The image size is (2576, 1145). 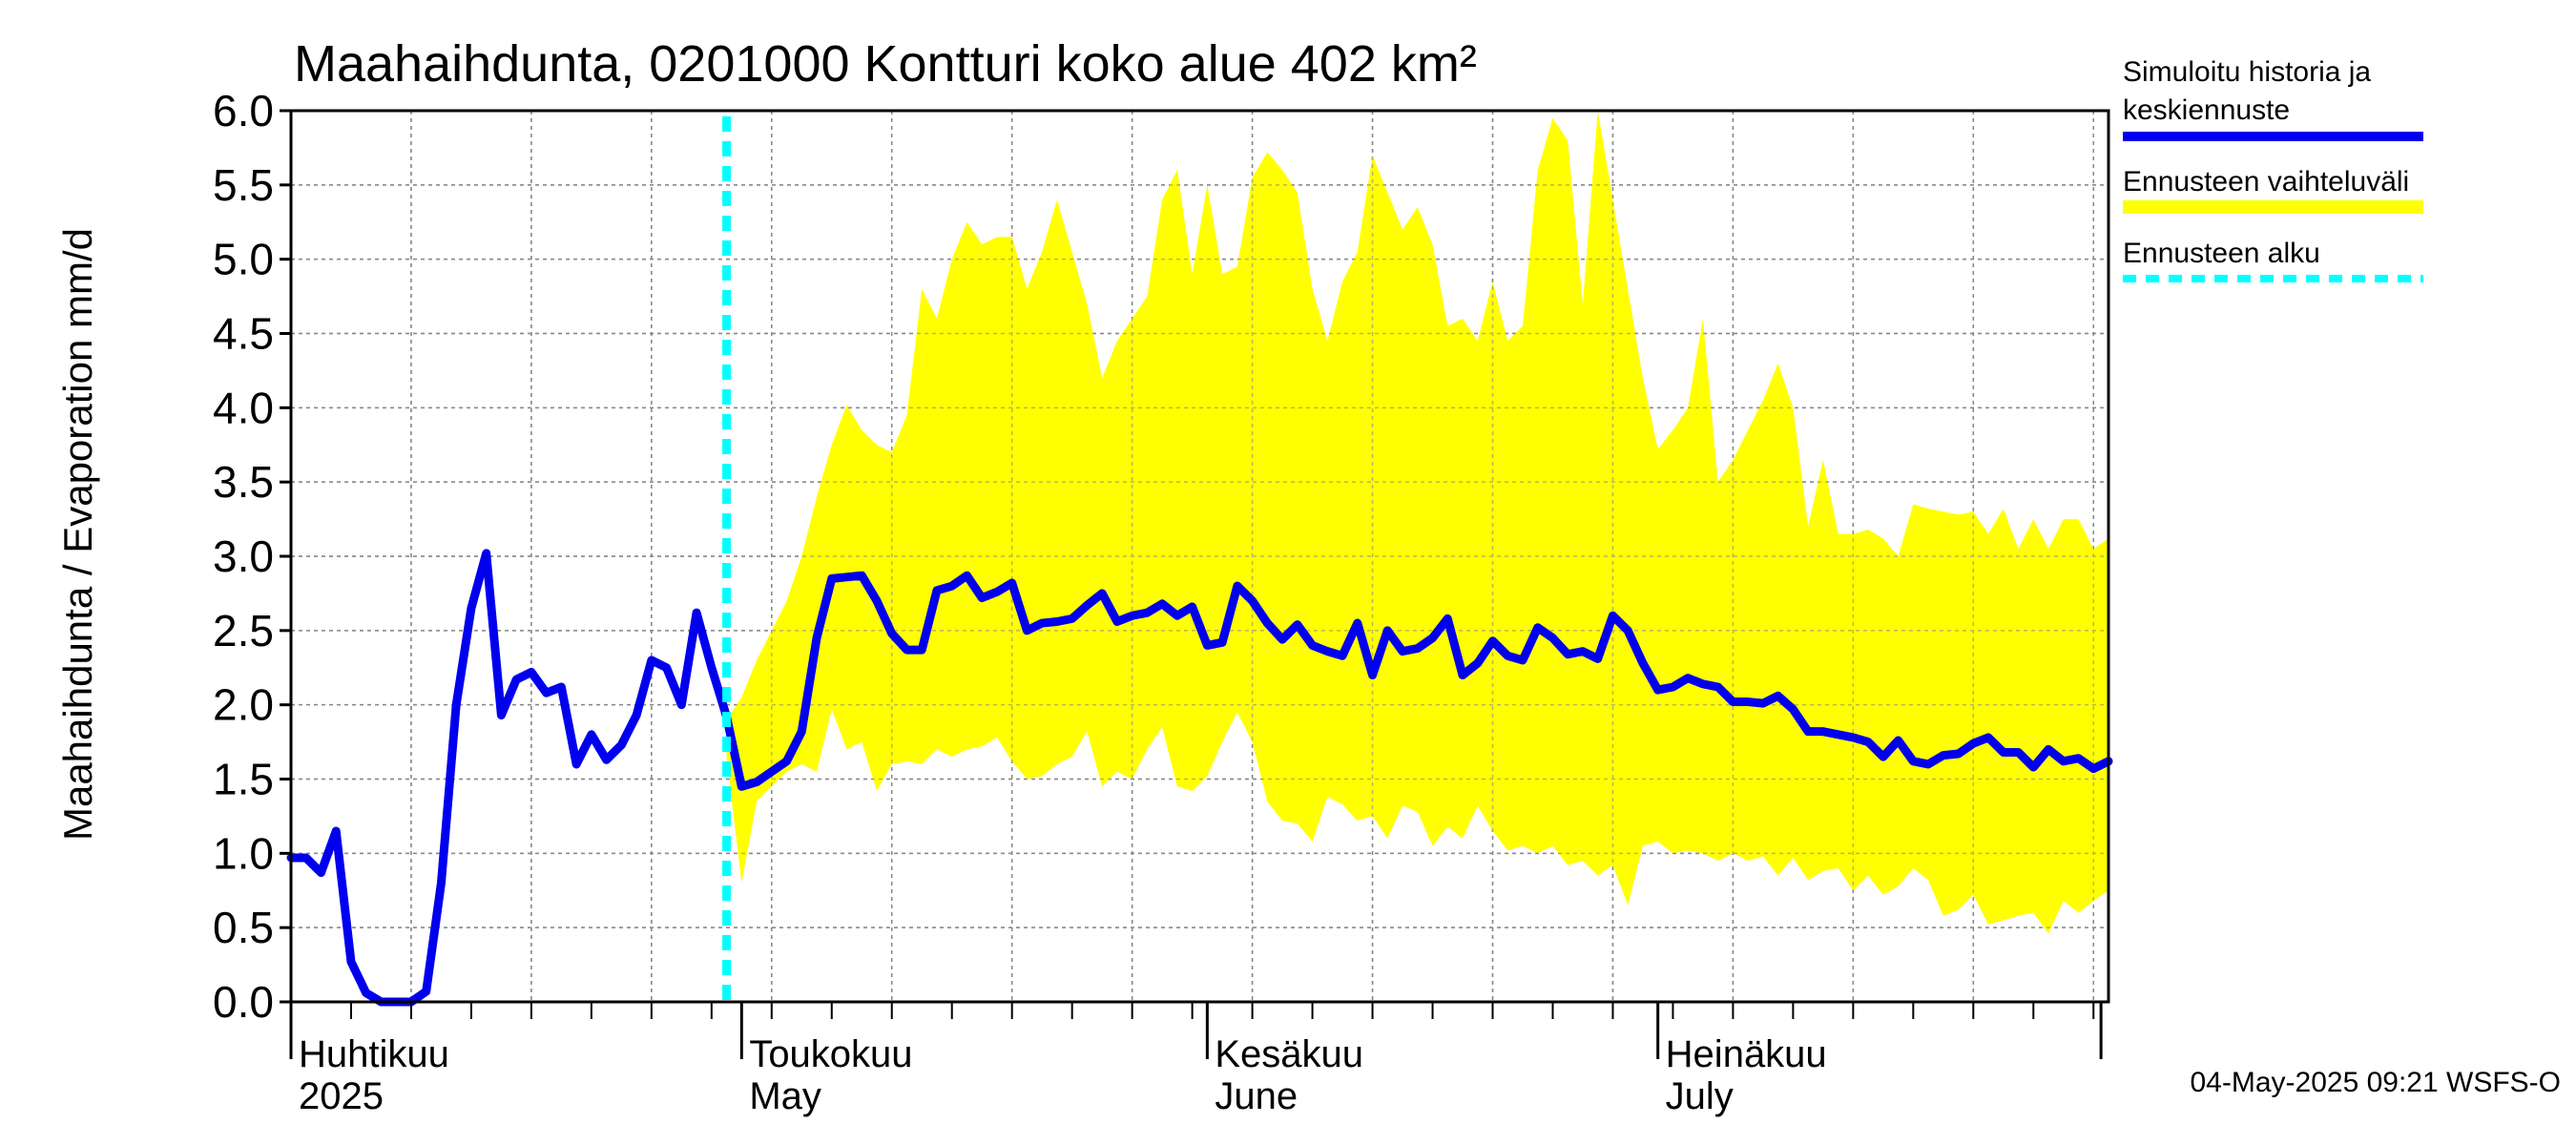 I want to click on y-tick-label: 5.0, so click(x=243, y=259).